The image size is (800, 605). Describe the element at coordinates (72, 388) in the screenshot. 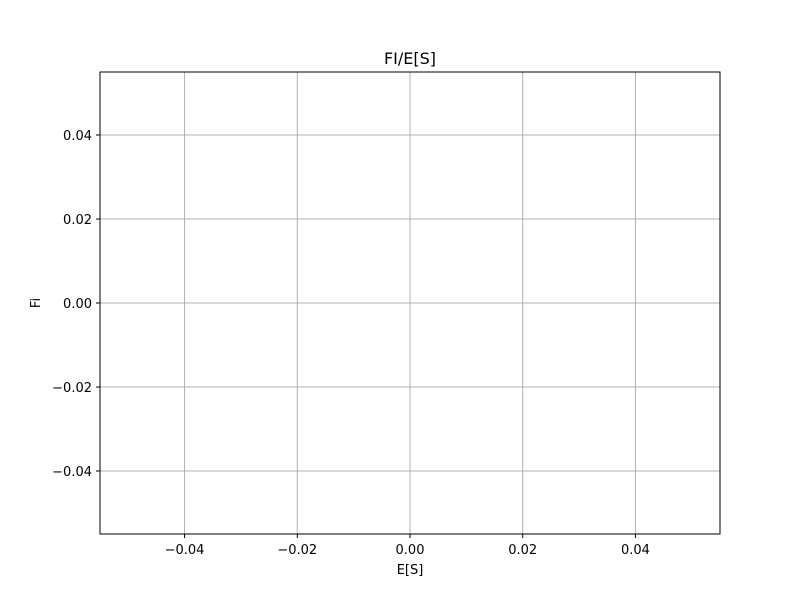

I see `y-tick-label: −0.02` at that location.